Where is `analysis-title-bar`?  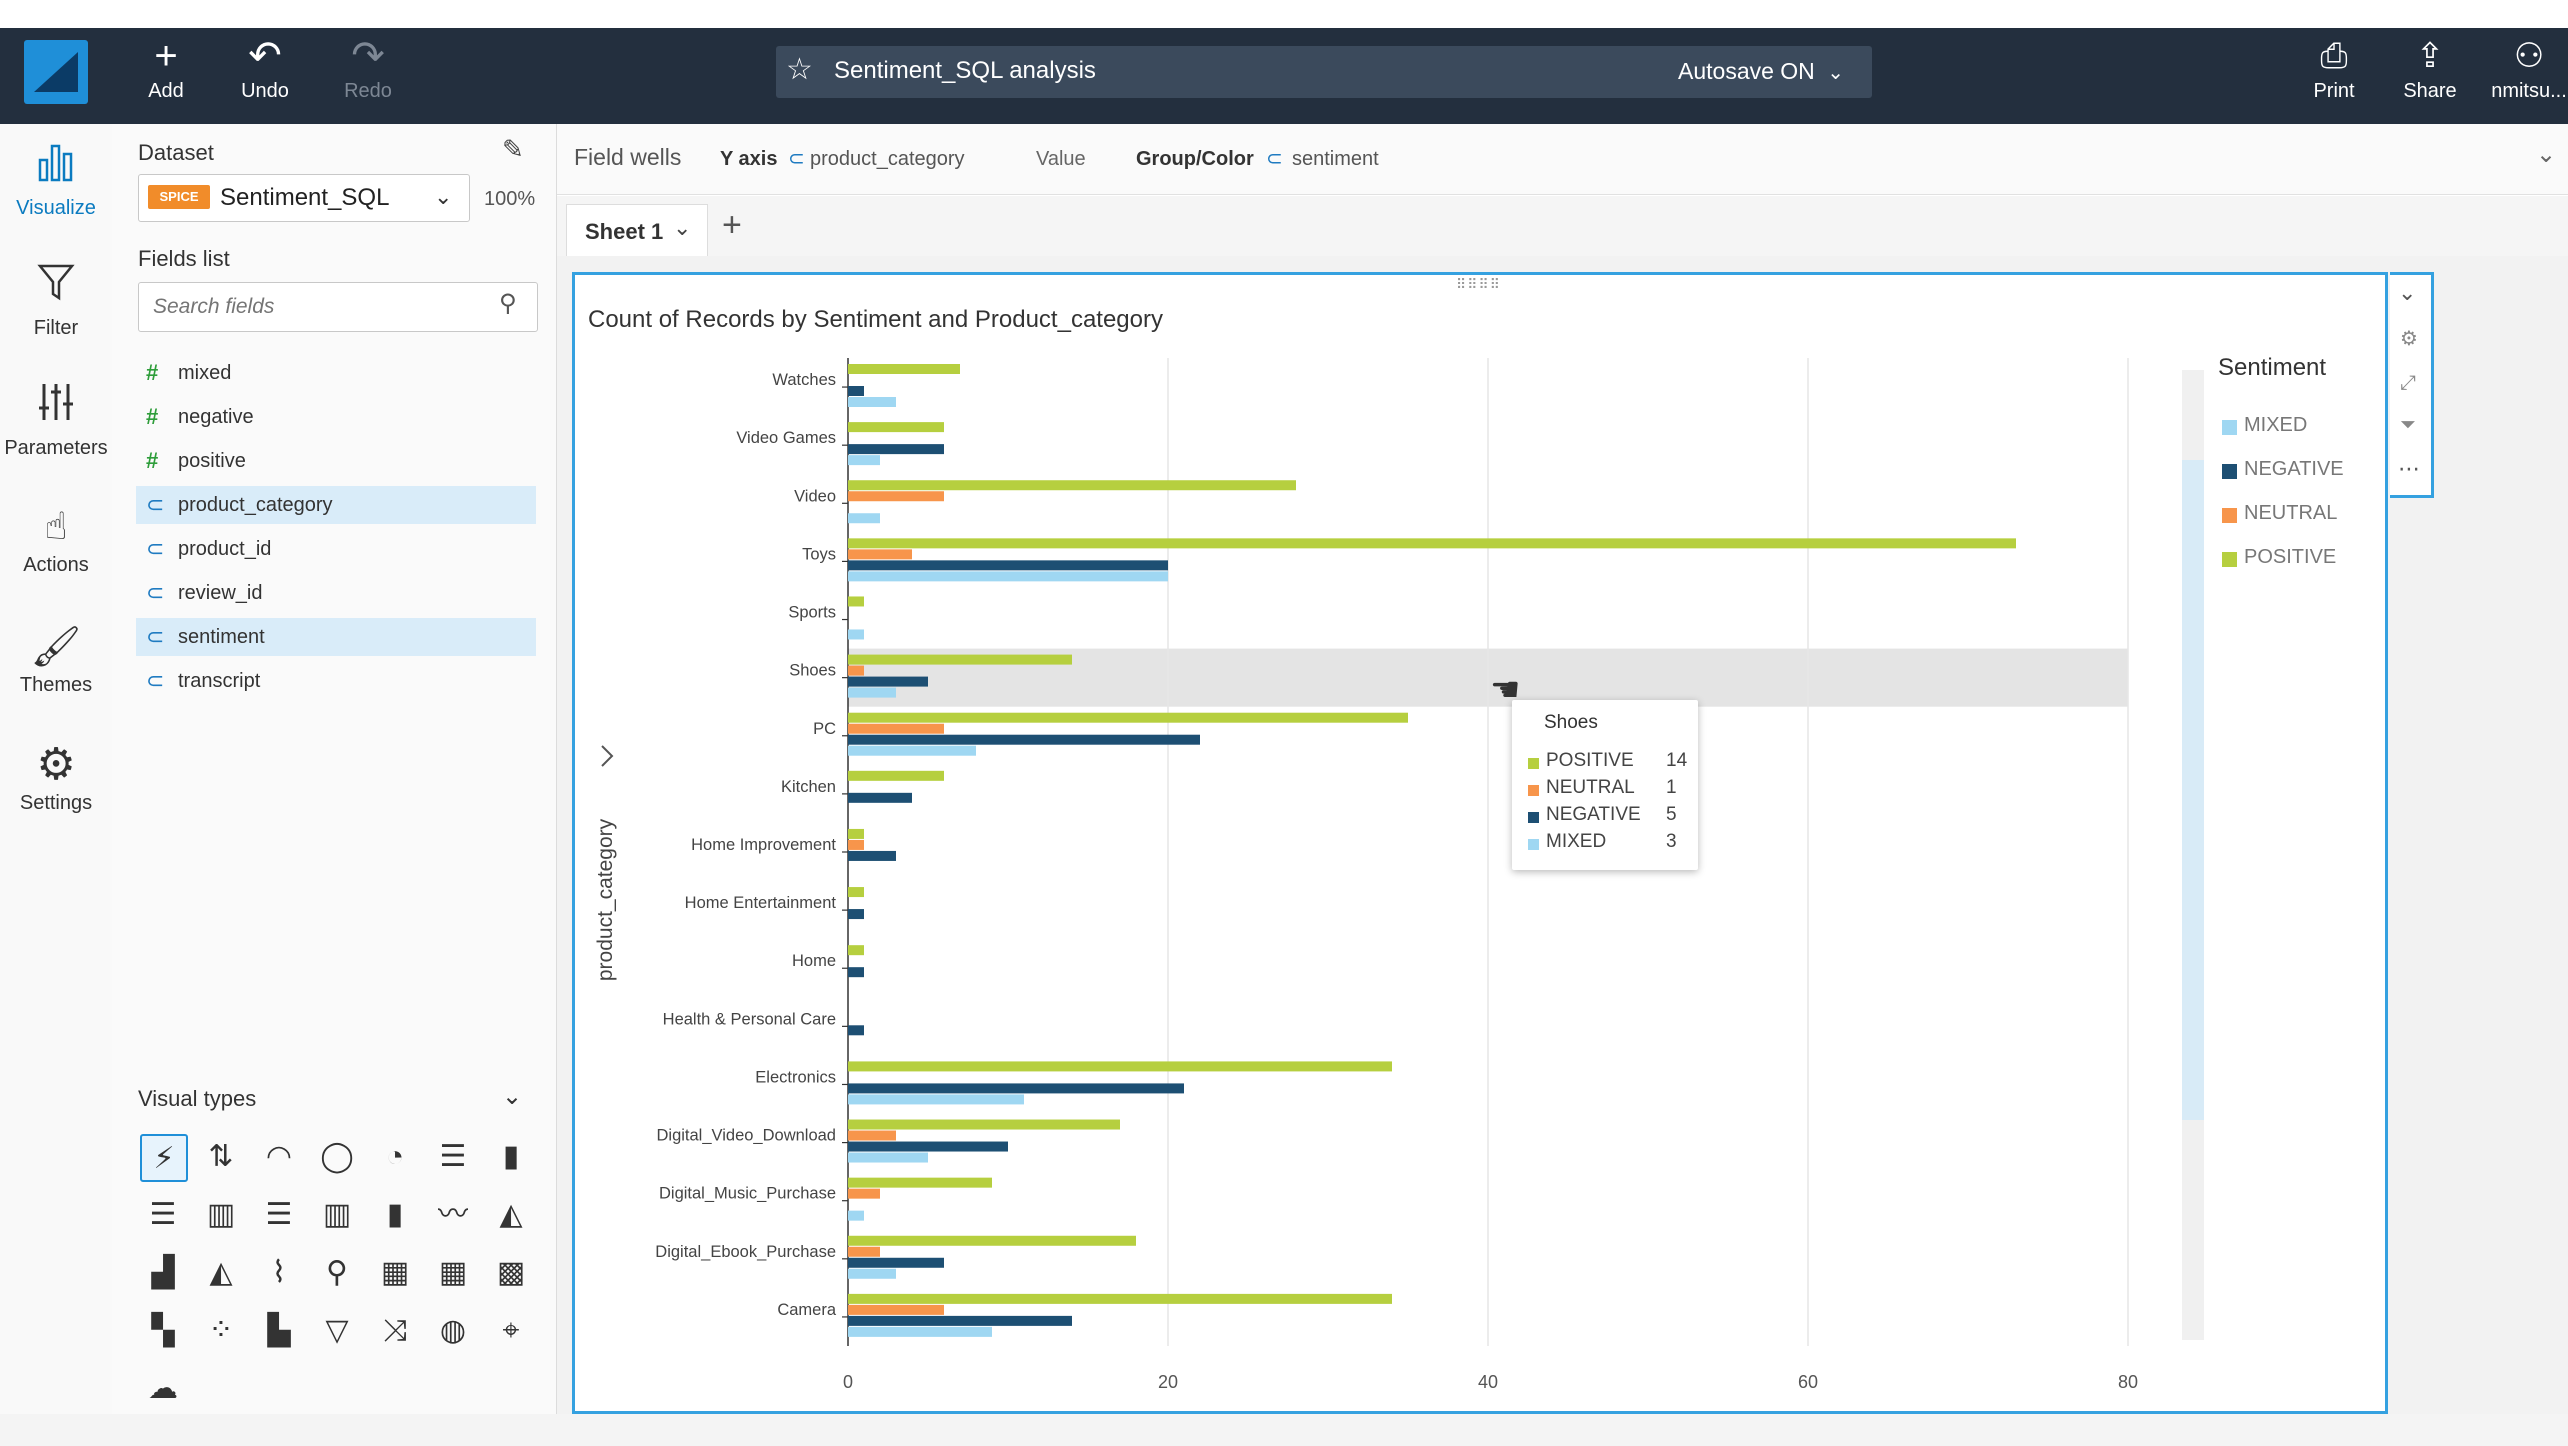
analysis-title-bar is located at coordinates (1324, 72).